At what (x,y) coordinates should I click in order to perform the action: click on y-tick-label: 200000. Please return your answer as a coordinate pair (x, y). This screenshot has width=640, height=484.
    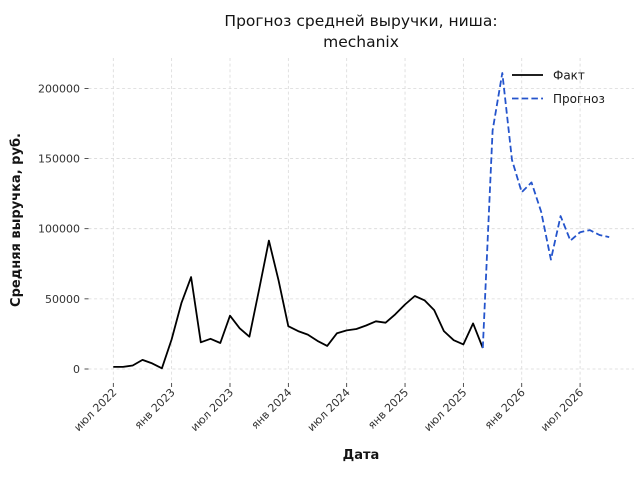
    Looking at the image, I should click on (59, 88).